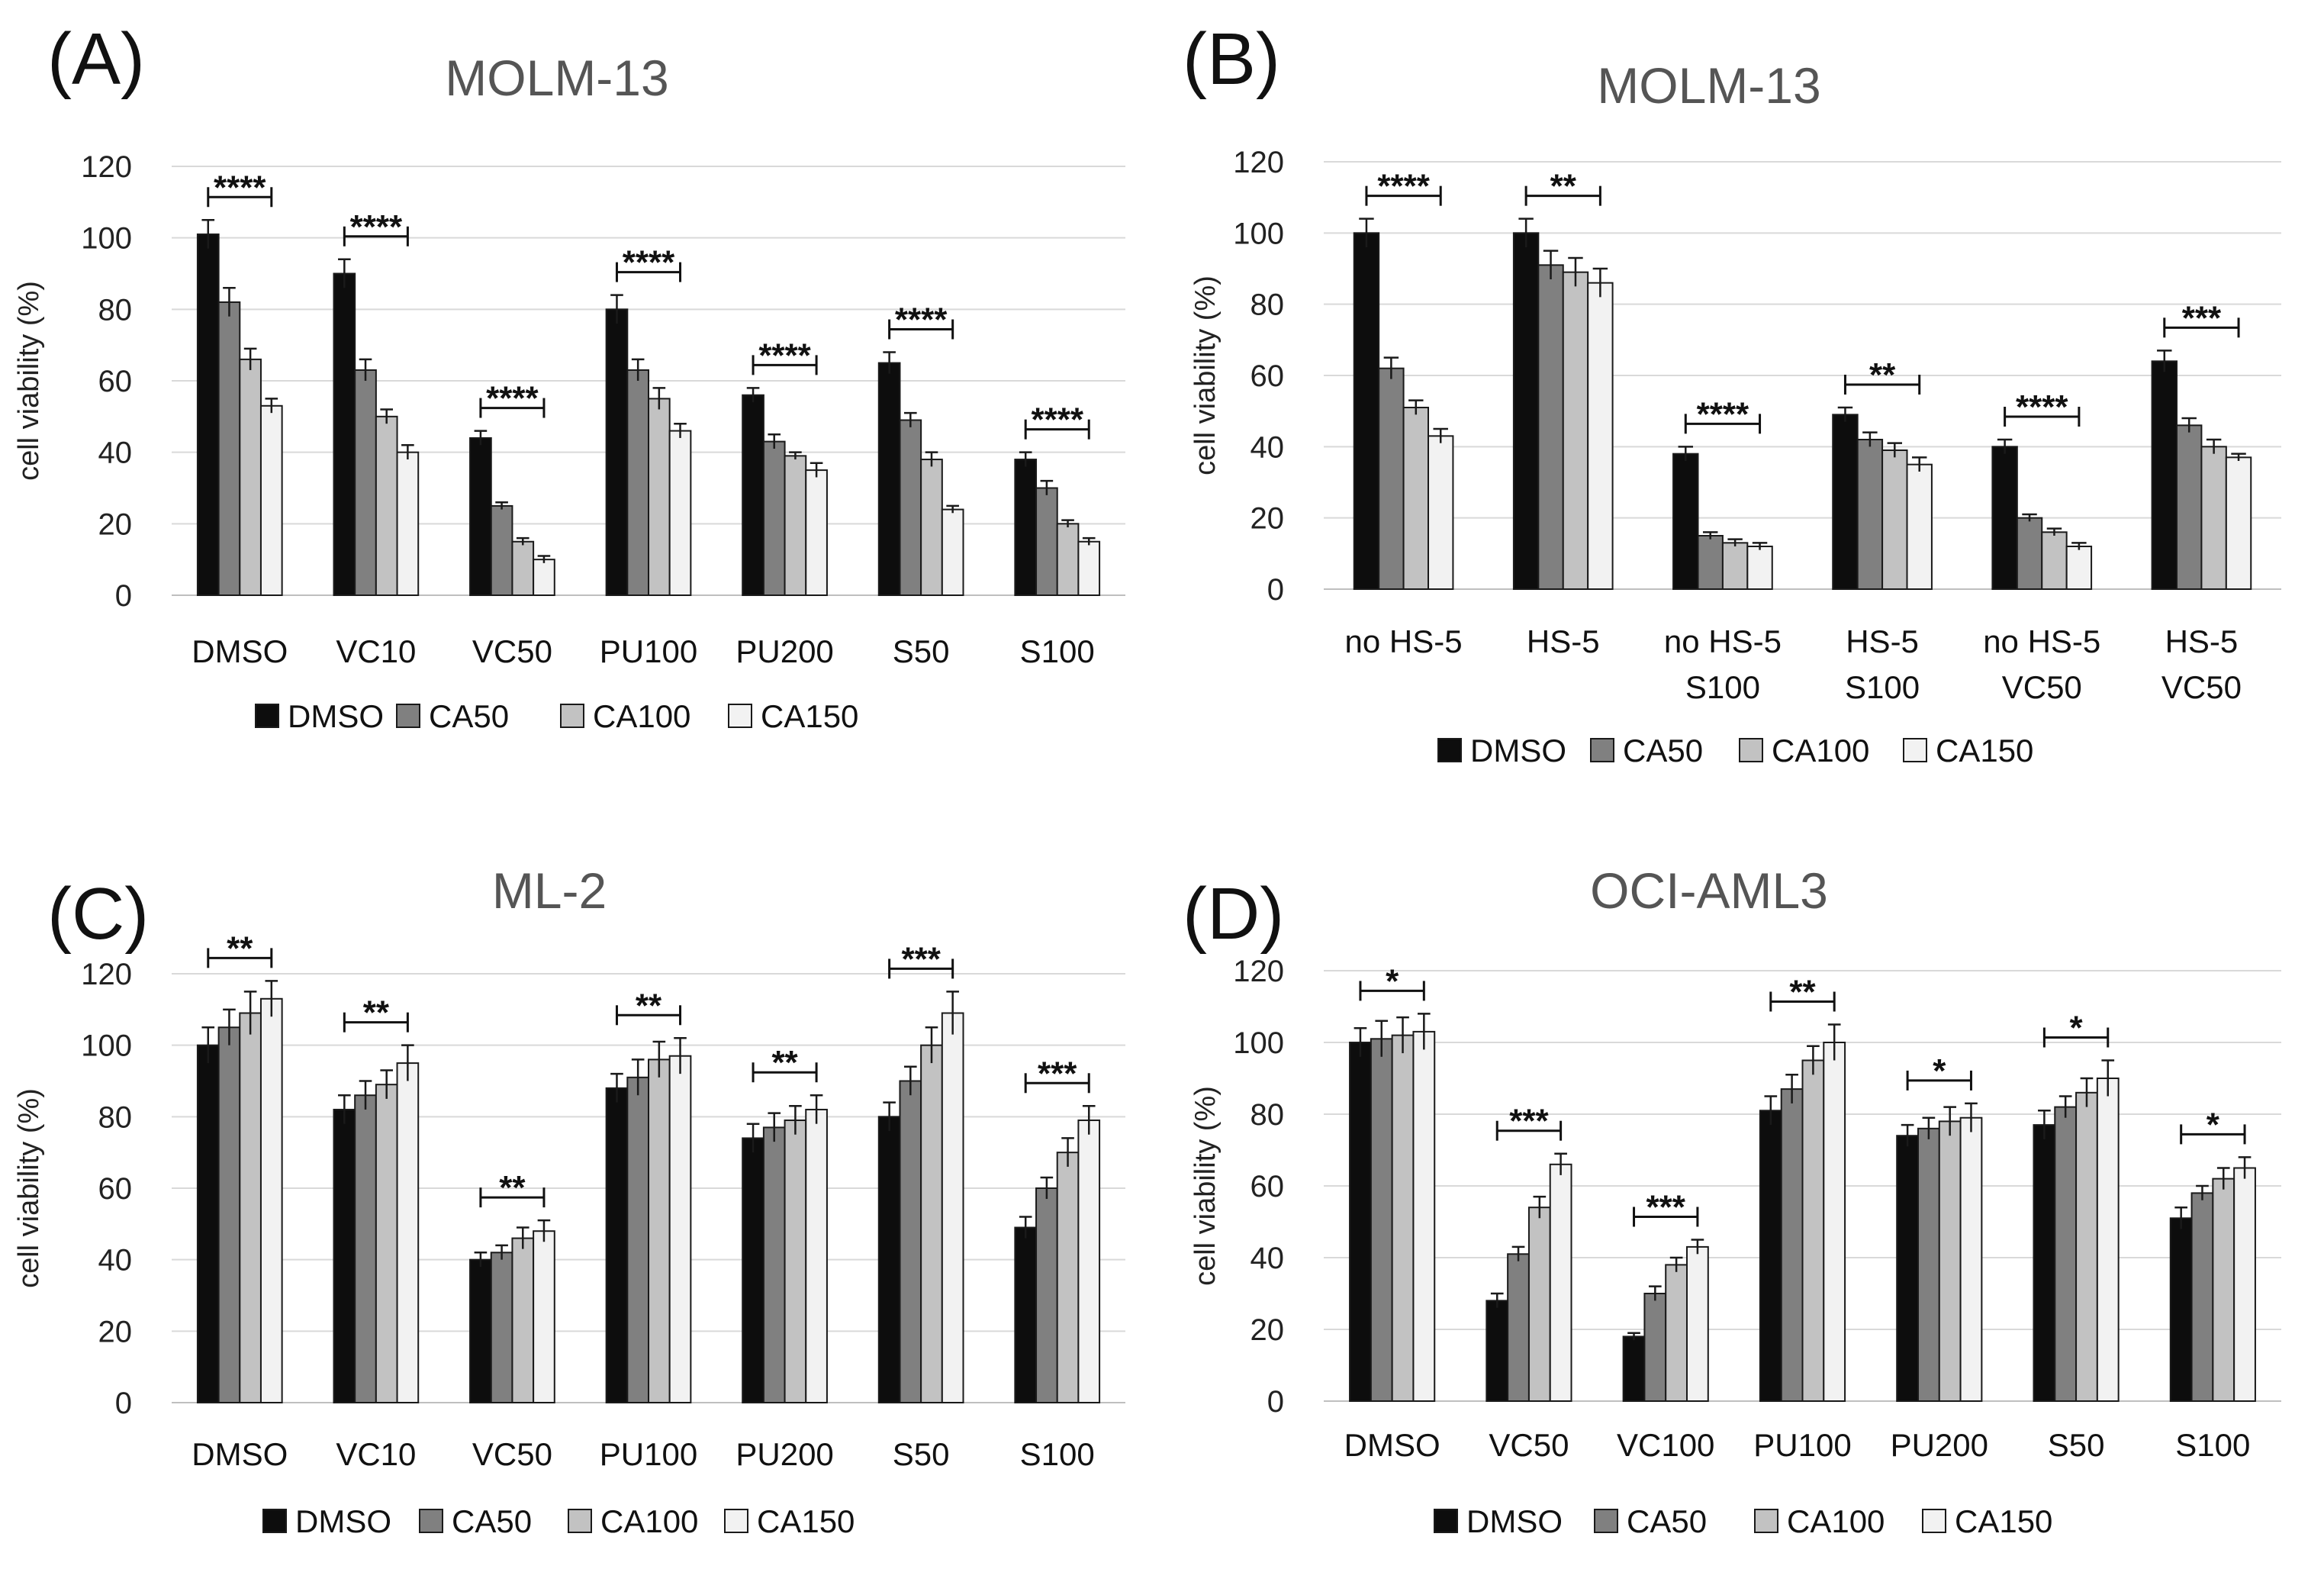 This screenshot has height=1569, width=2324. Describe the element at coordinates (556, 78) in the screenshot. I see `chart-title: MOLM-13` at that location.